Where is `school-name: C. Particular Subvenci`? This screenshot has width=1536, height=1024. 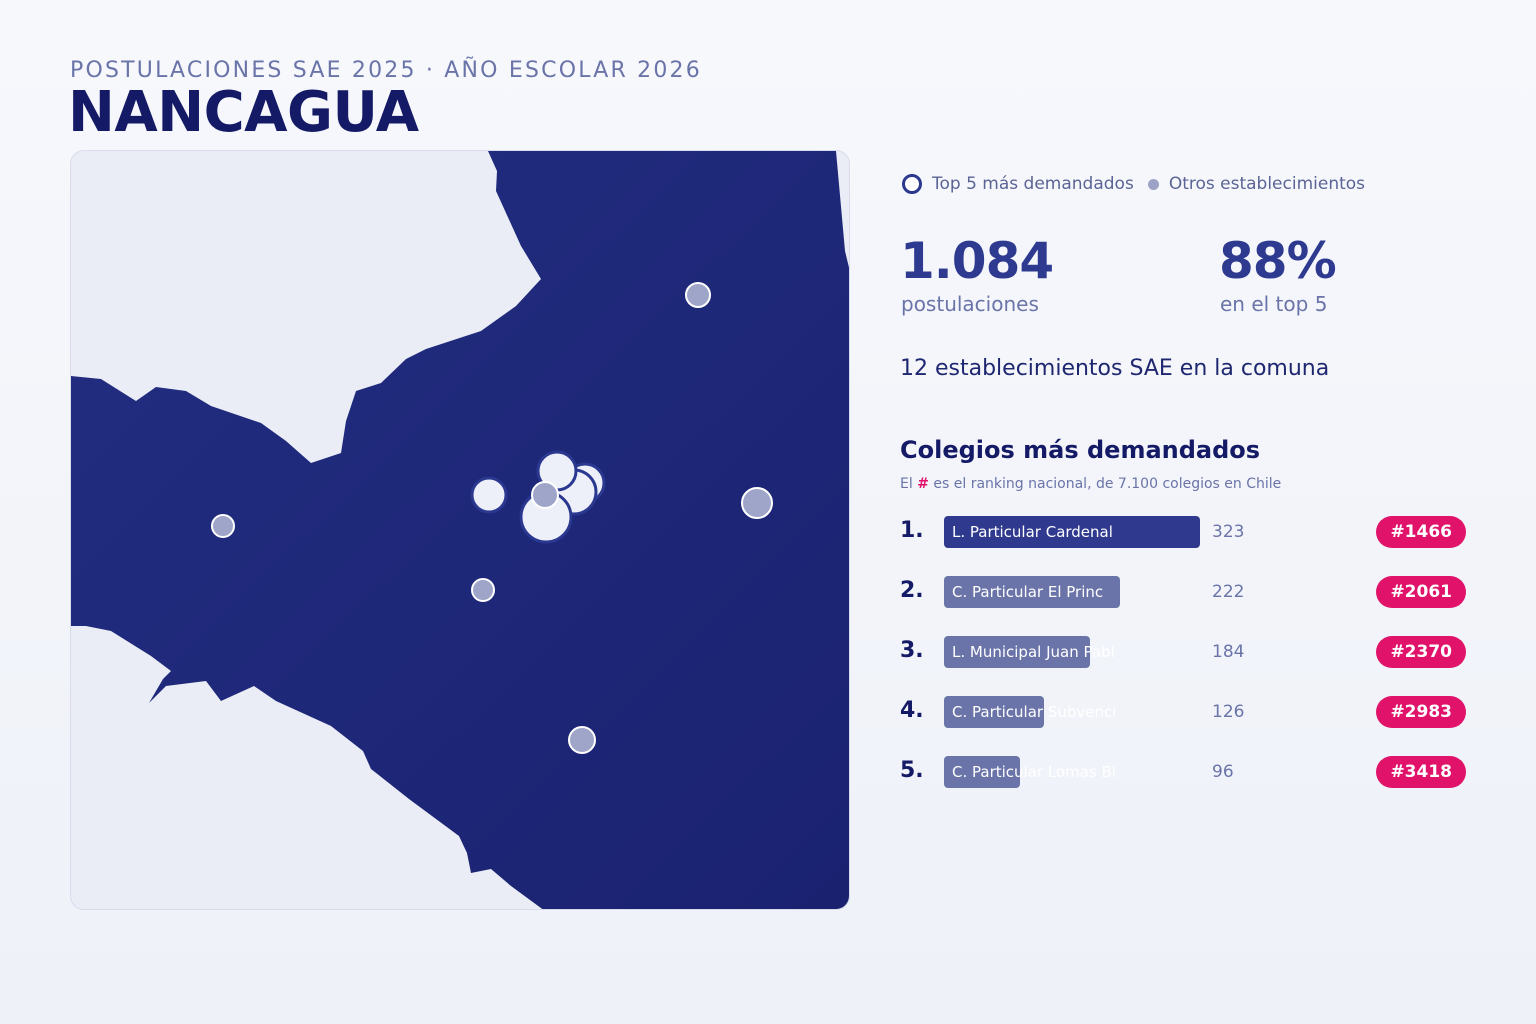 school-name: C. Particular Subvenci is located at coordinates (1034, 712).